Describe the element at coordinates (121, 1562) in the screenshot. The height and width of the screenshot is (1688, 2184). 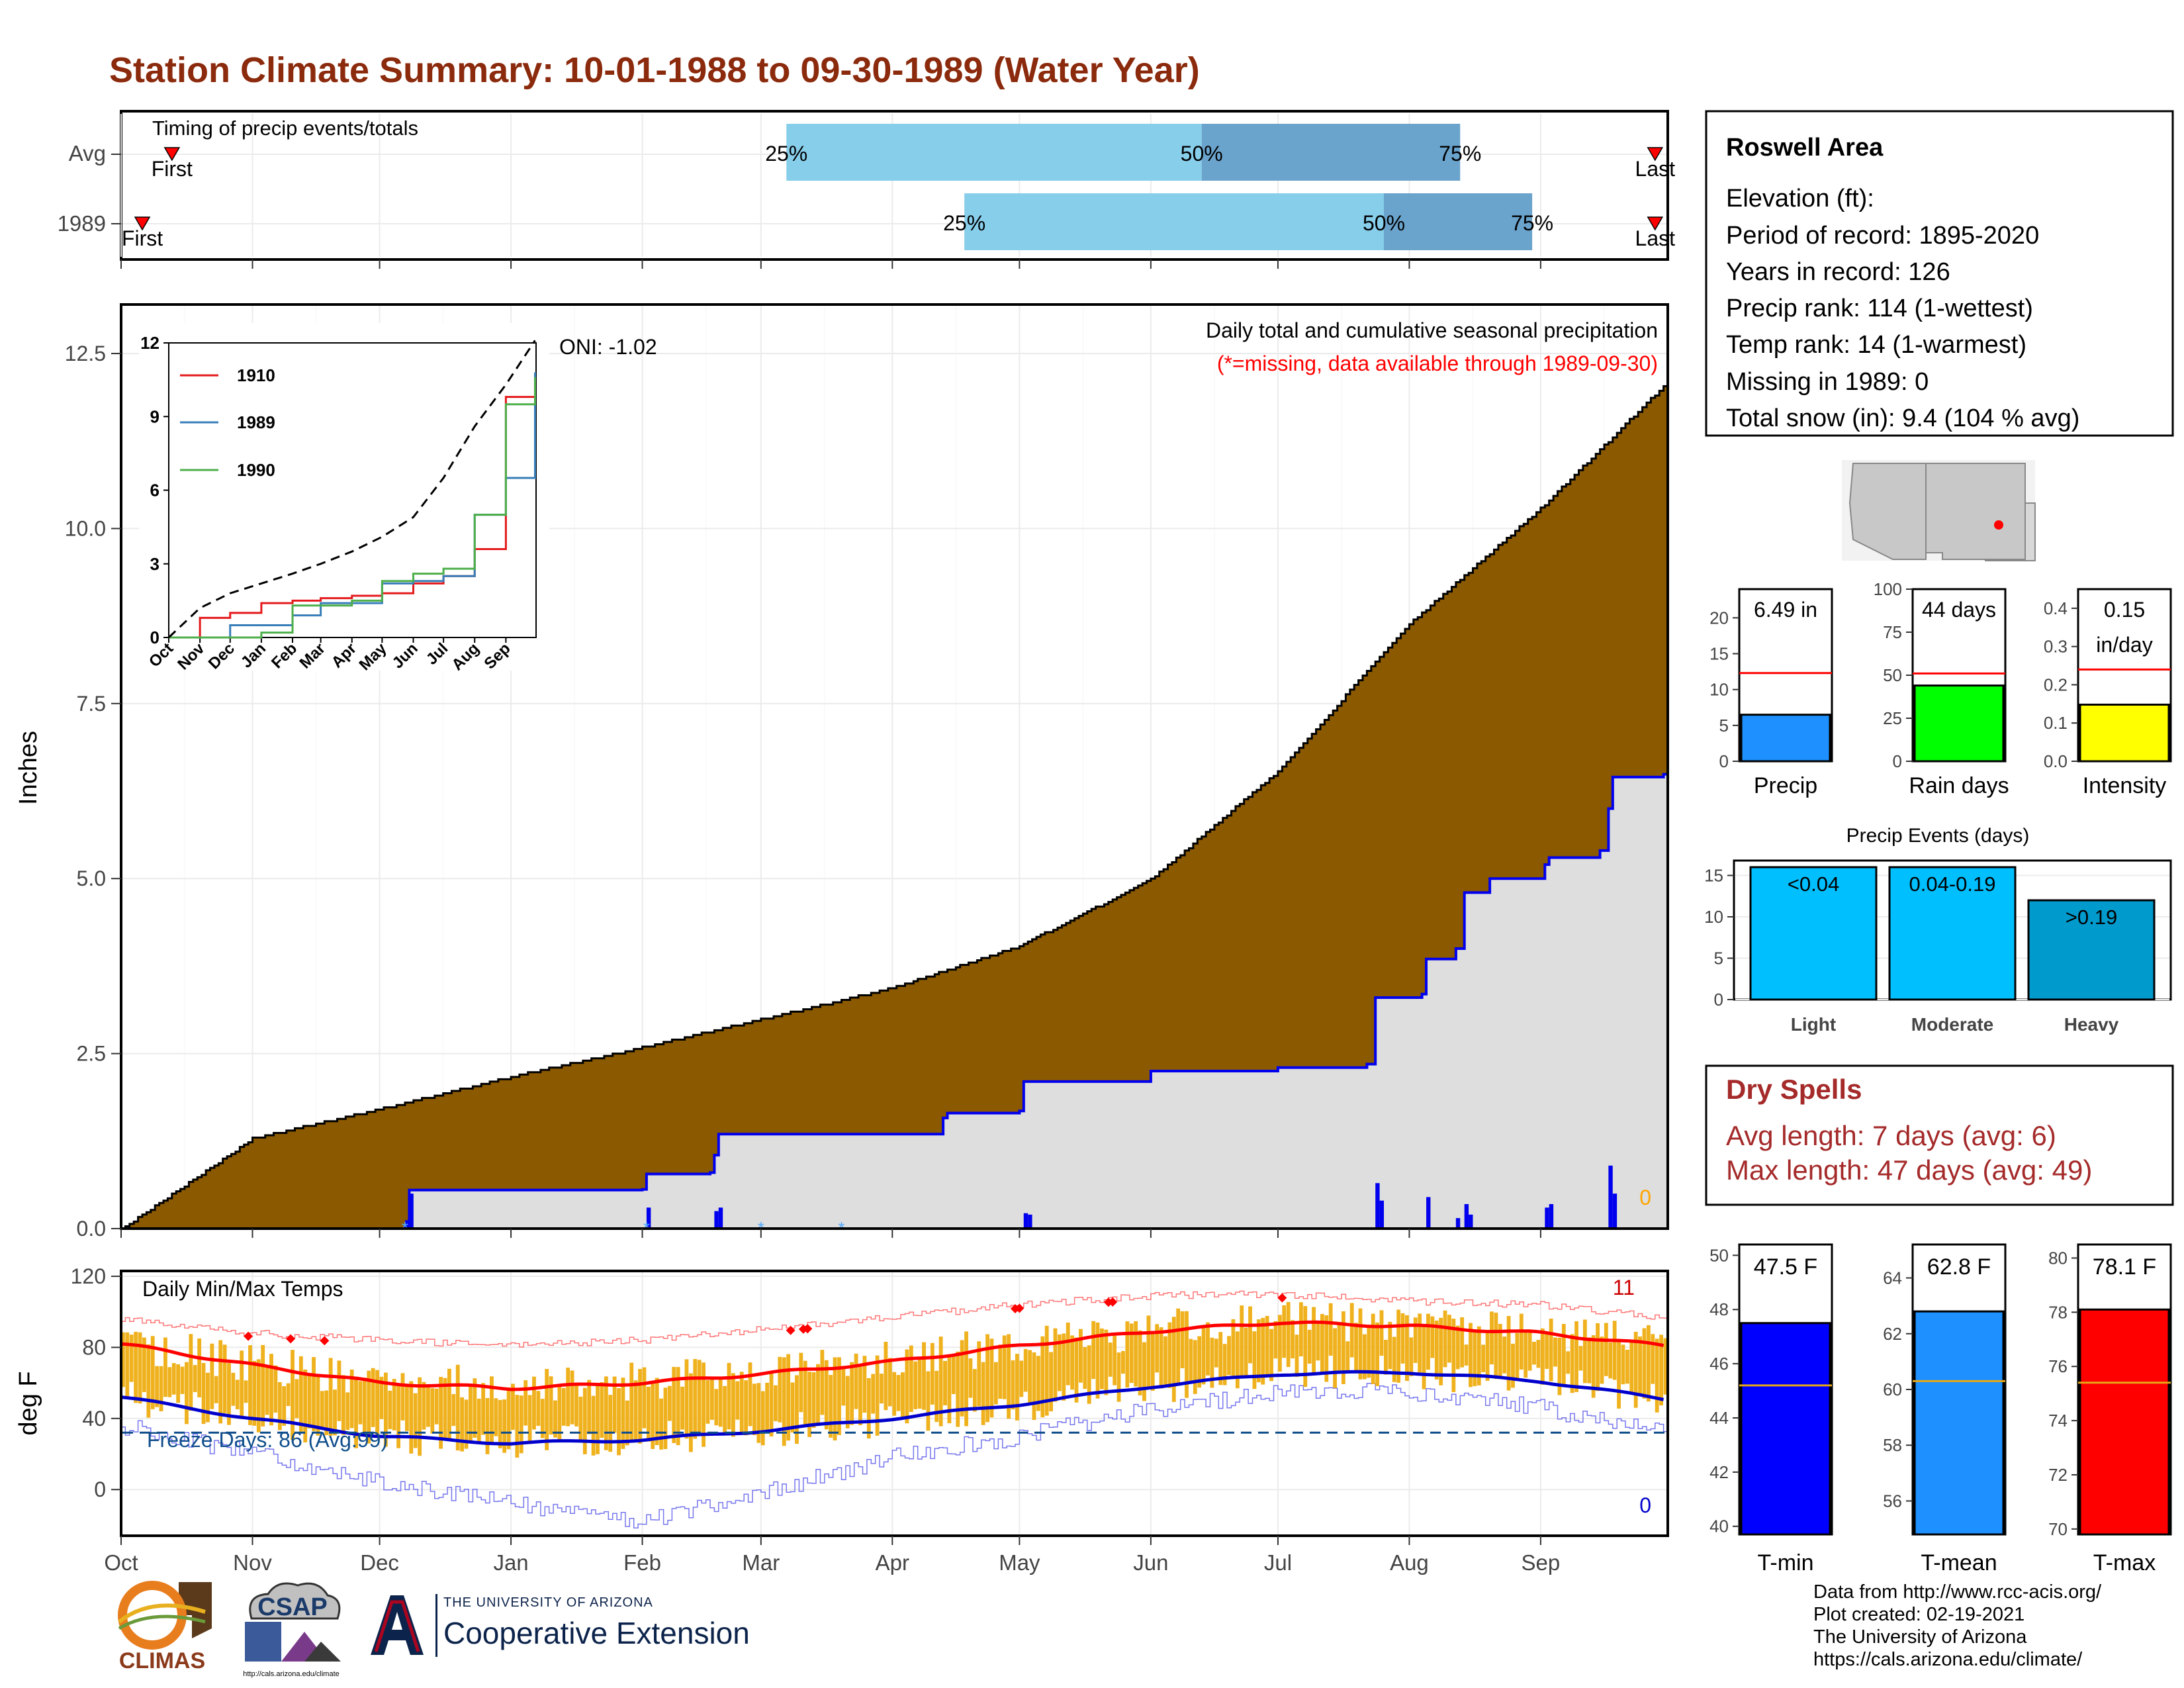
I see `month-axis-label: Oct` at that location.